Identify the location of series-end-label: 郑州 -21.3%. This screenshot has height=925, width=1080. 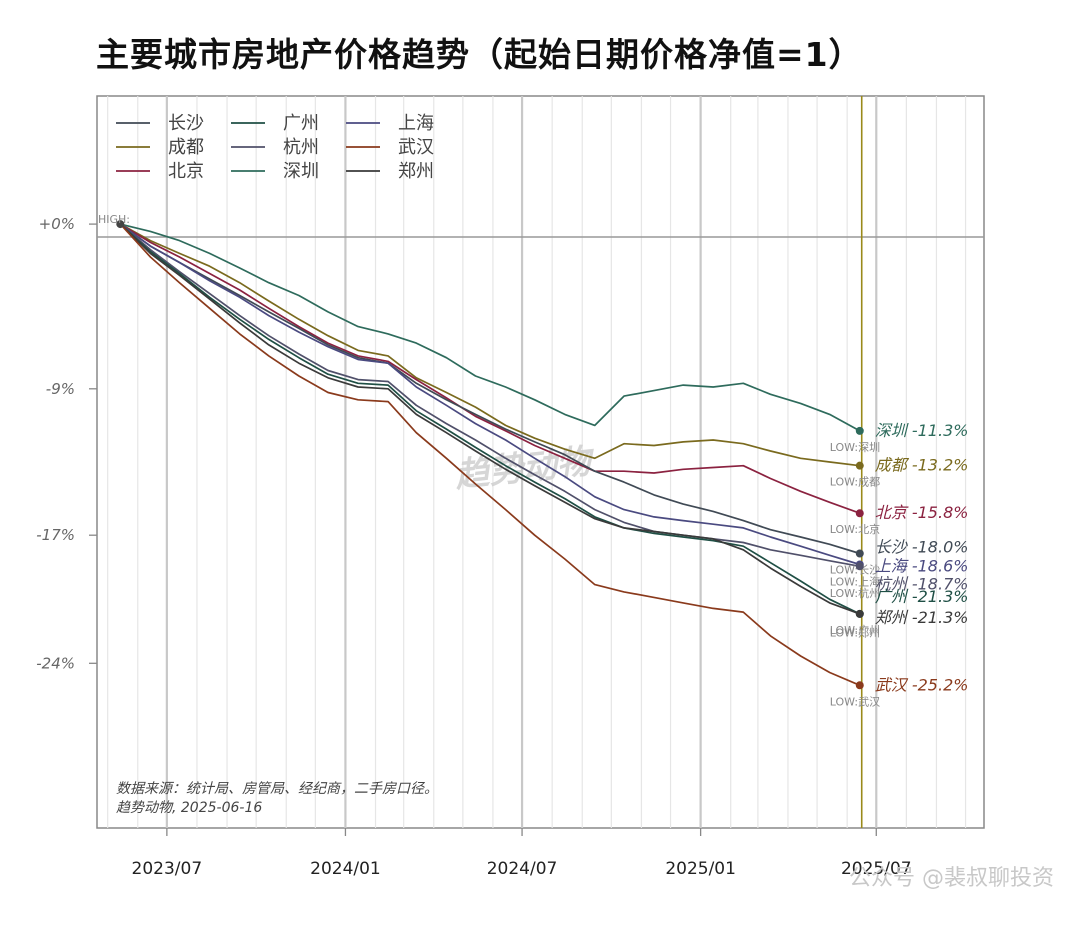
(922, 617).